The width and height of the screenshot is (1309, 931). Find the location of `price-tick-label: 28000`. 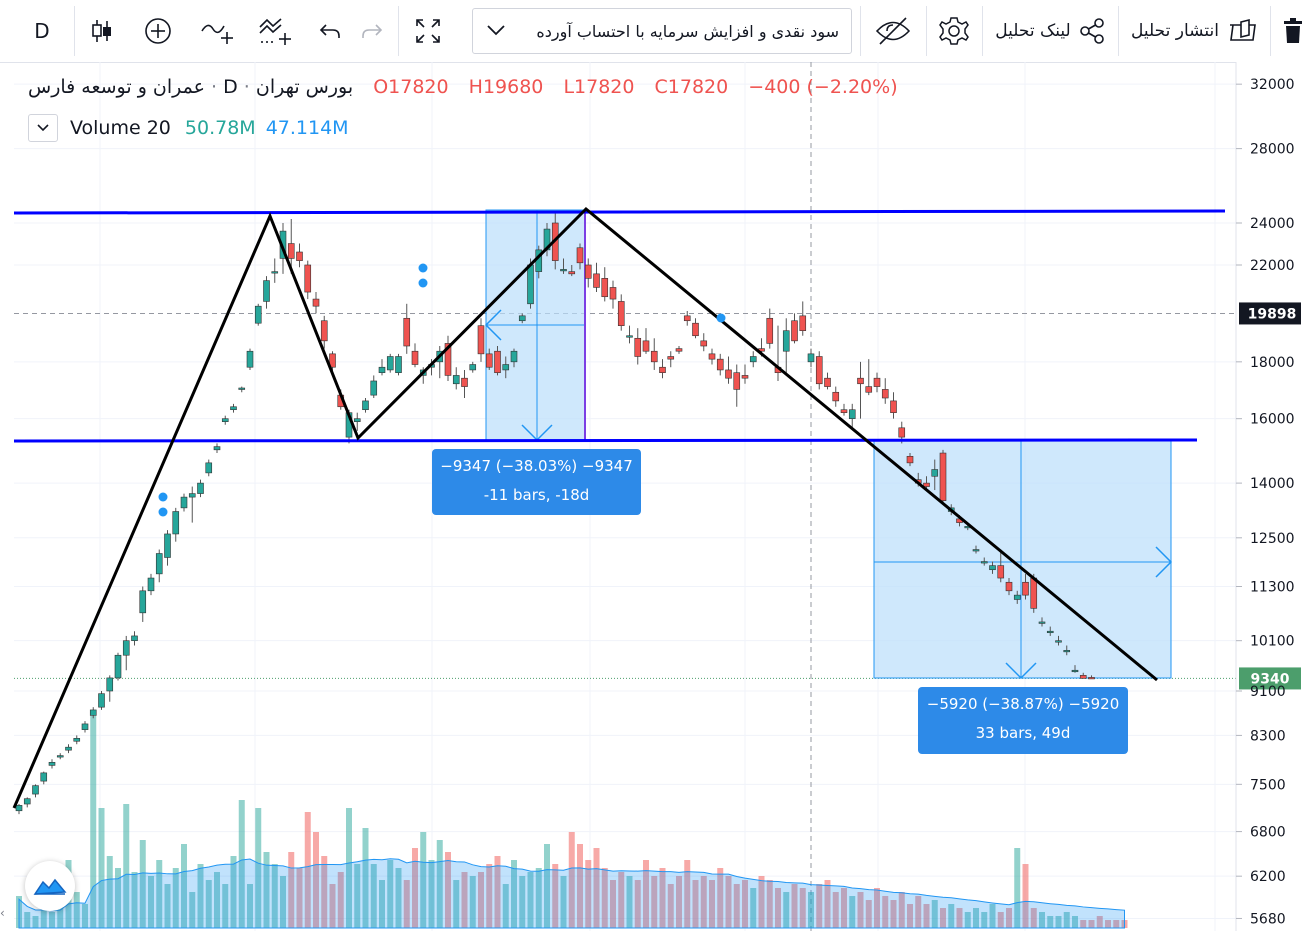

price-tick-label: 28000 is located at coordinates (1272, 150).